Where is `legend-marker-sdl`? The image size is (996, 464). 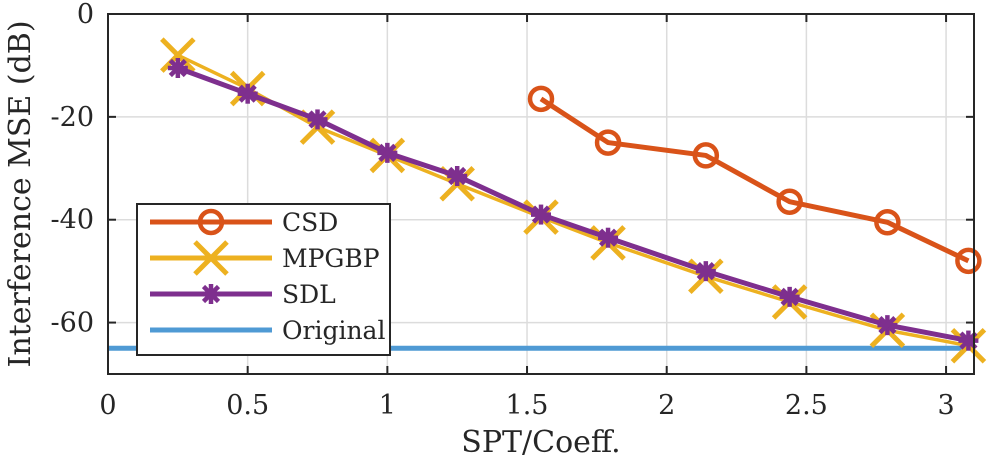 legend-marker-sdl is located at coordinates (211, 294).